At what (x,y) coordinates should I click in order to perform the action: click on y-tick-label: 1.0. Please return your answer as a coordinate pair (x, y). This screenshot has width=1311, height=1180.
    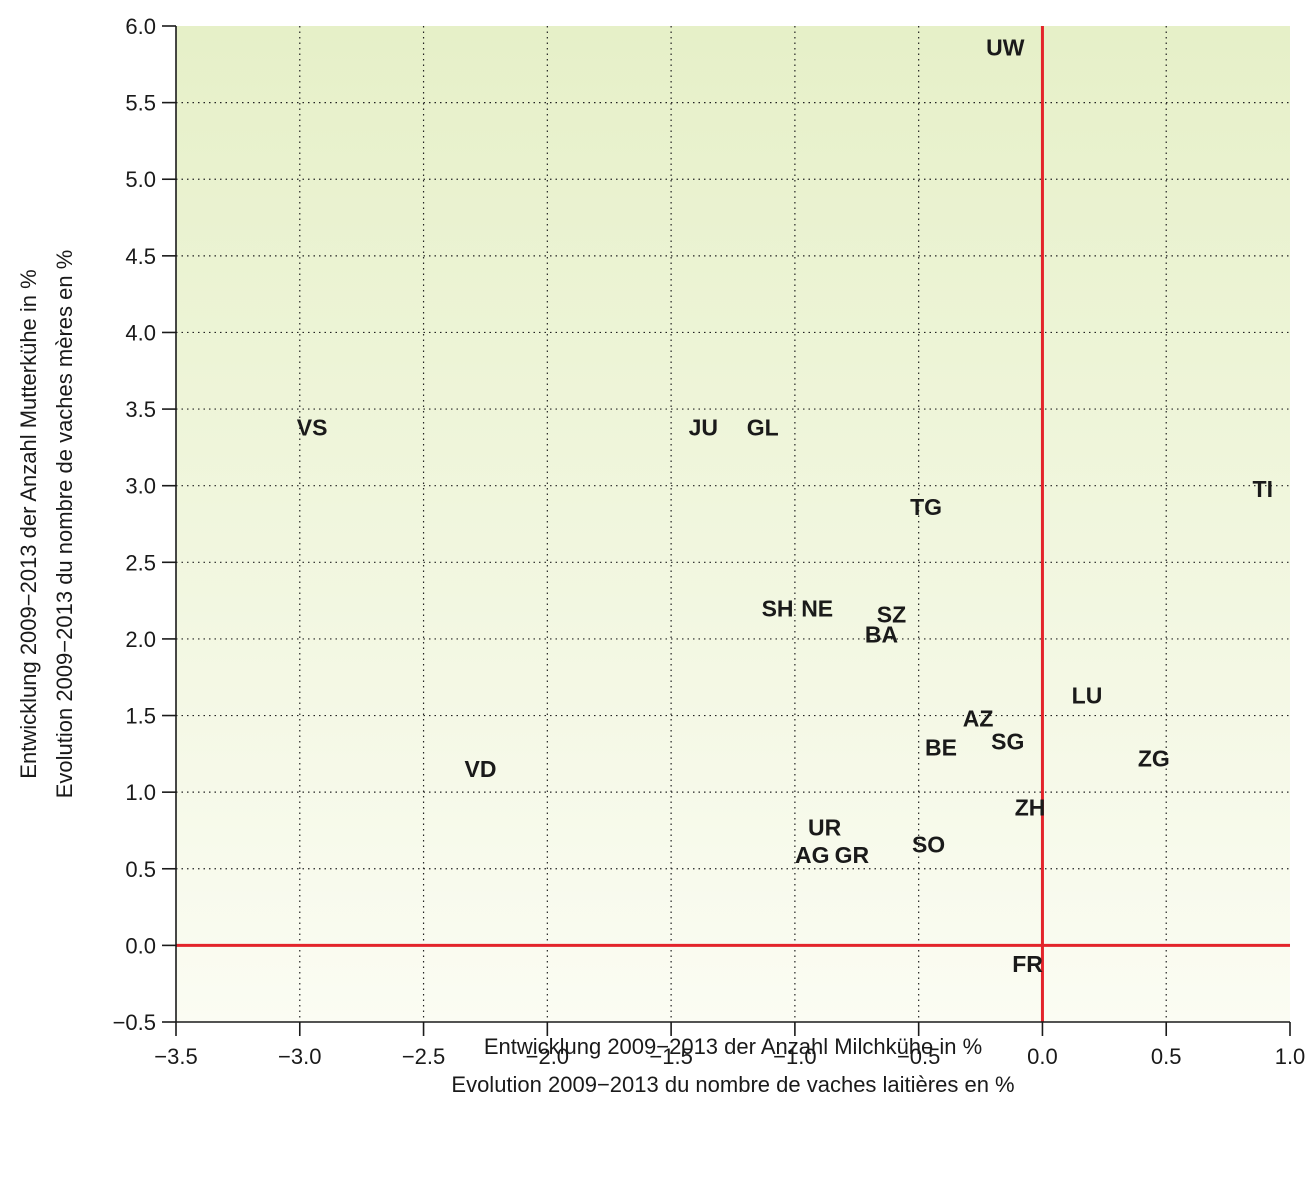
    Looking at the image, I should click on (140, 792).